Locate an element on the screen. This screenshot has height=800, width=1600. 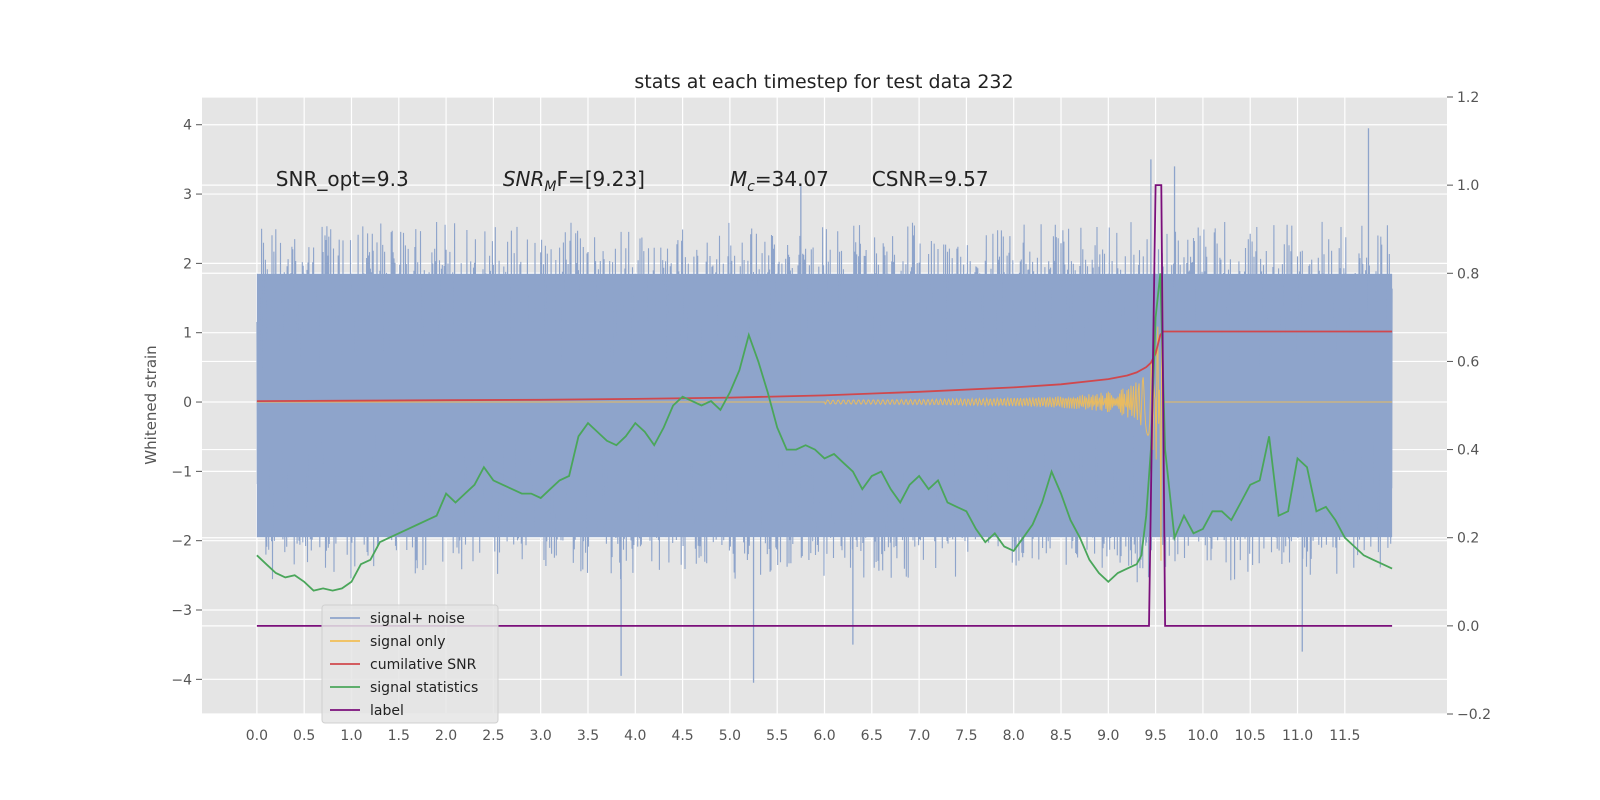
annotation: CSNR=9.57 is located at coordinates (930, 179).